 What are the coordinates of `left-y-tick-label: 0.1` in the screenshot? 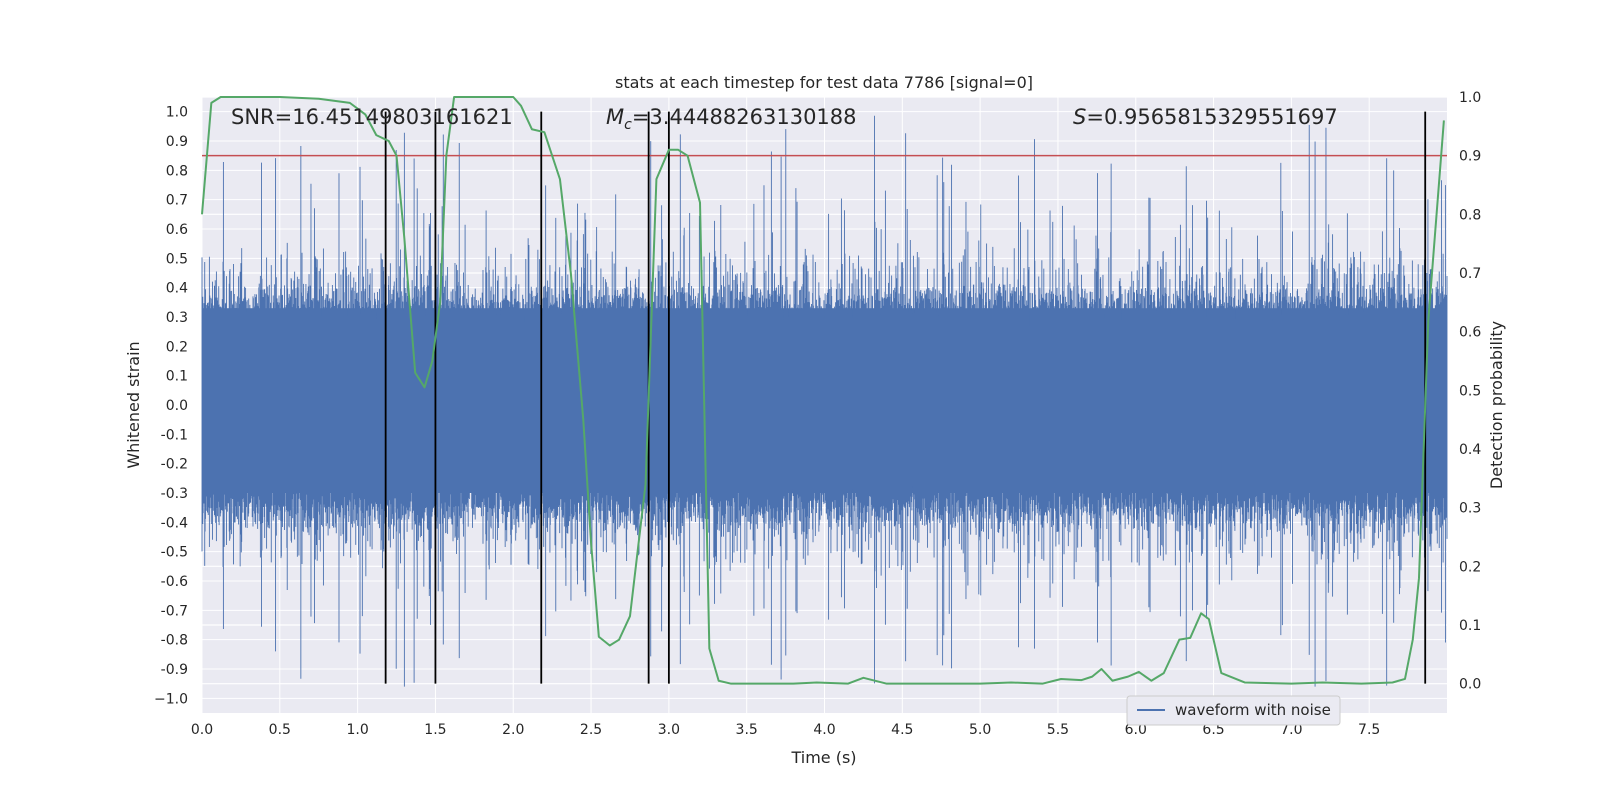 It's located at (177, 377).